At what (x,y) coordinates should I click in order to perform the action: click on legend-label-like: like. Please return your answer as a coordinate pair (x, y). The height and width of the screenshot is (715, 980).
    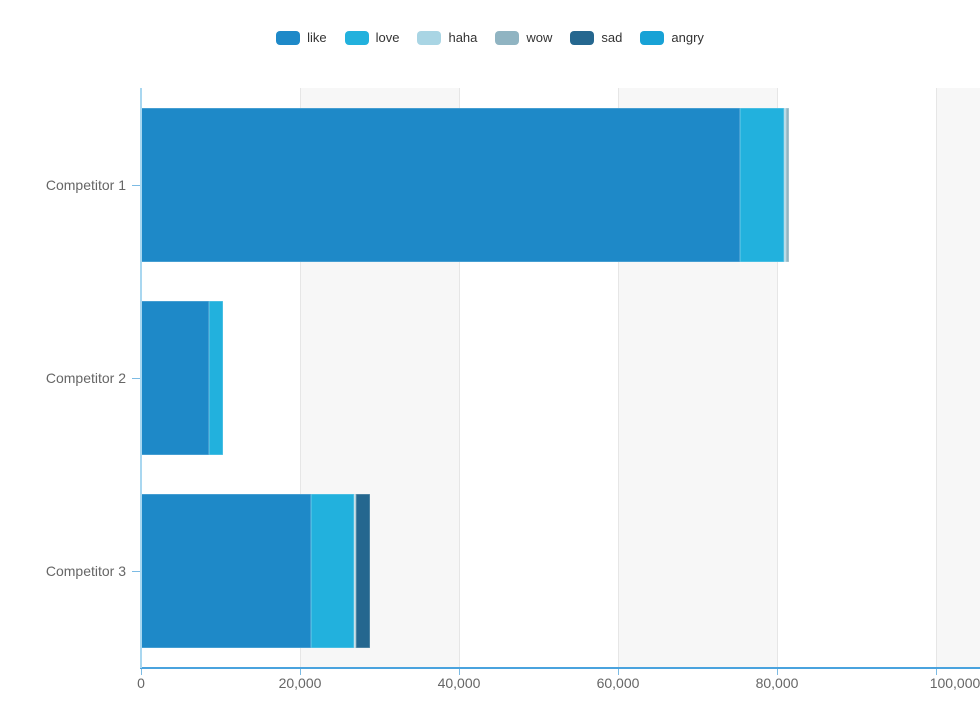
    Looking at the image, I should click on (317, 37).